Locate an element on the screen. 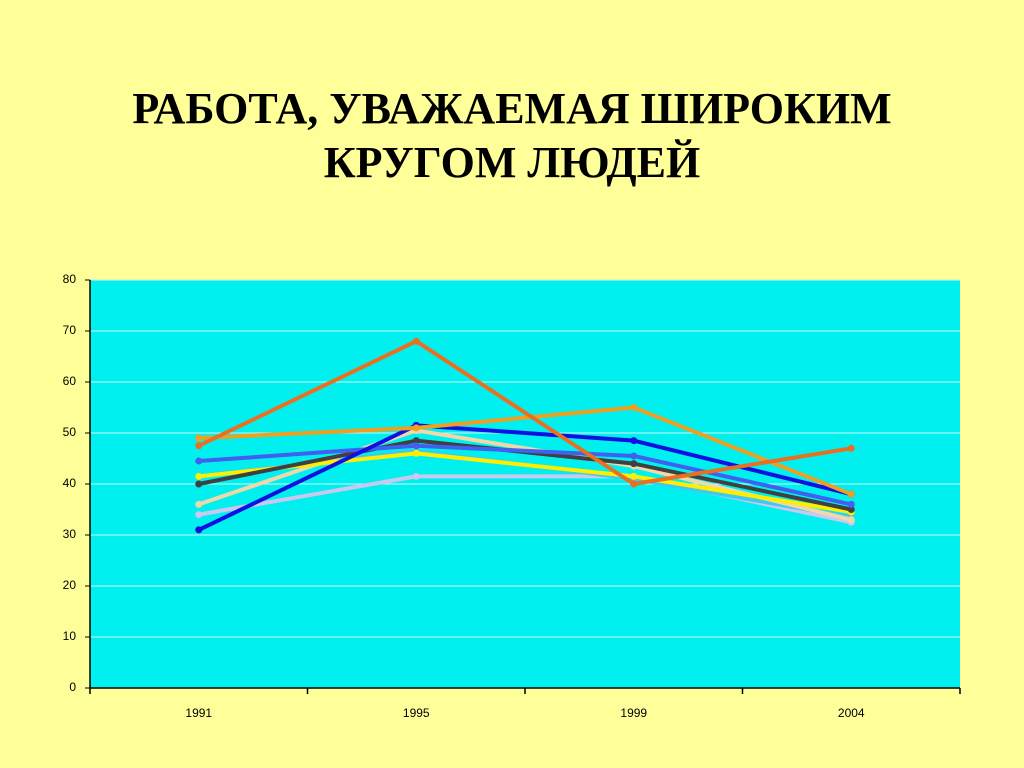 Image resolution: width=1024 pixels, height=768 pixels. y-tick-label: 0 is located at coordinates (72, 687).